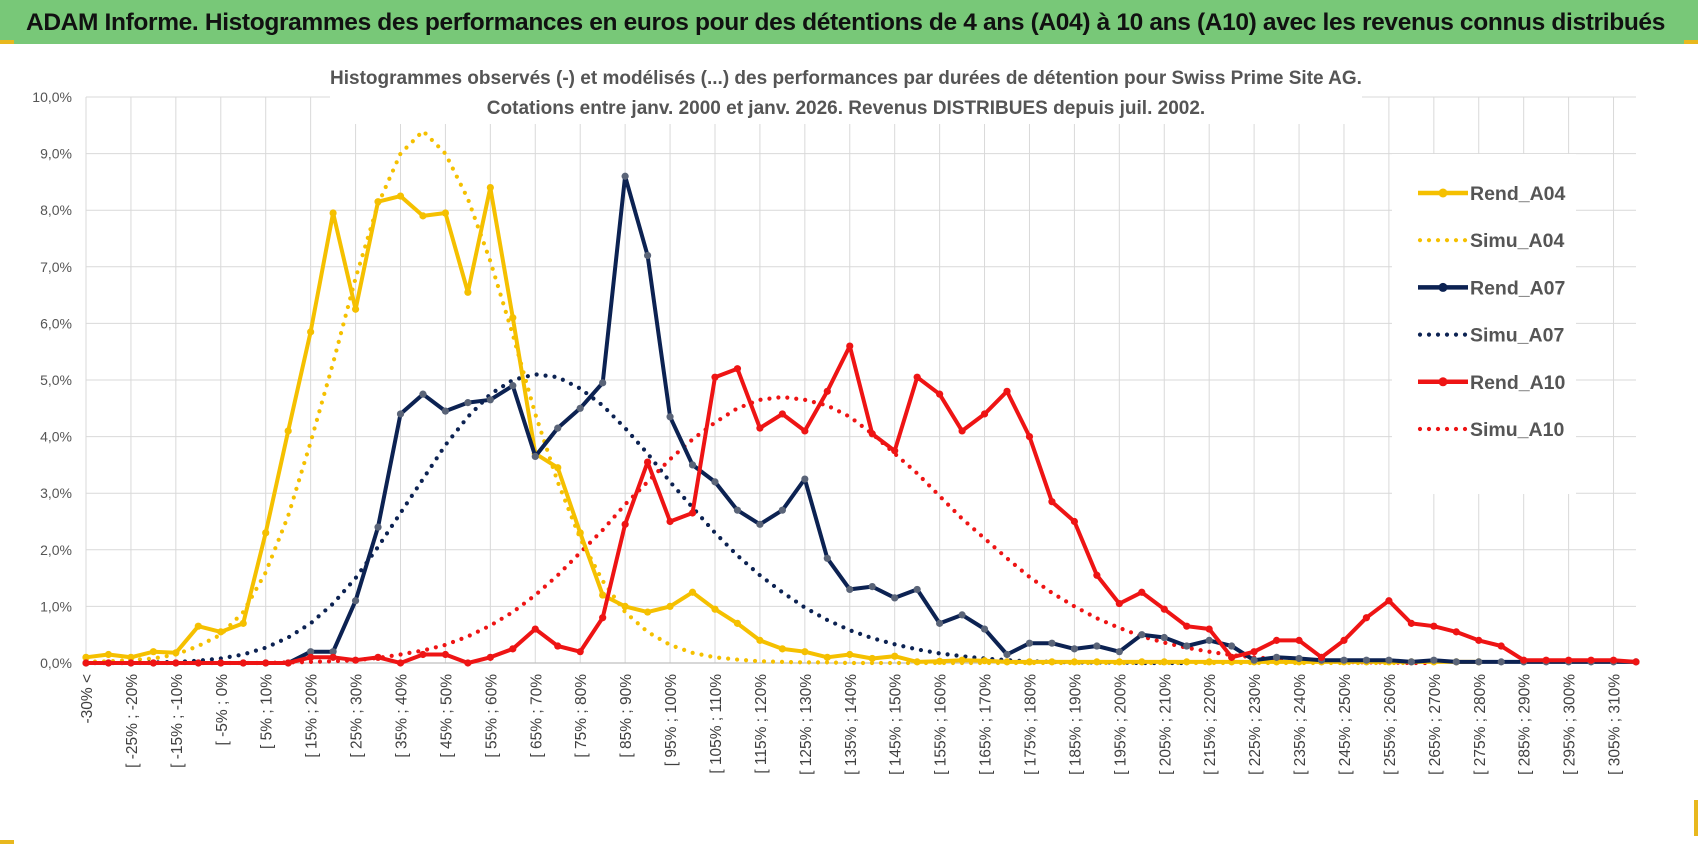  What do you see at coordinates (1443, 193) in the screenshot?
I see `legend-marker` at bounding box center [1443, 193].